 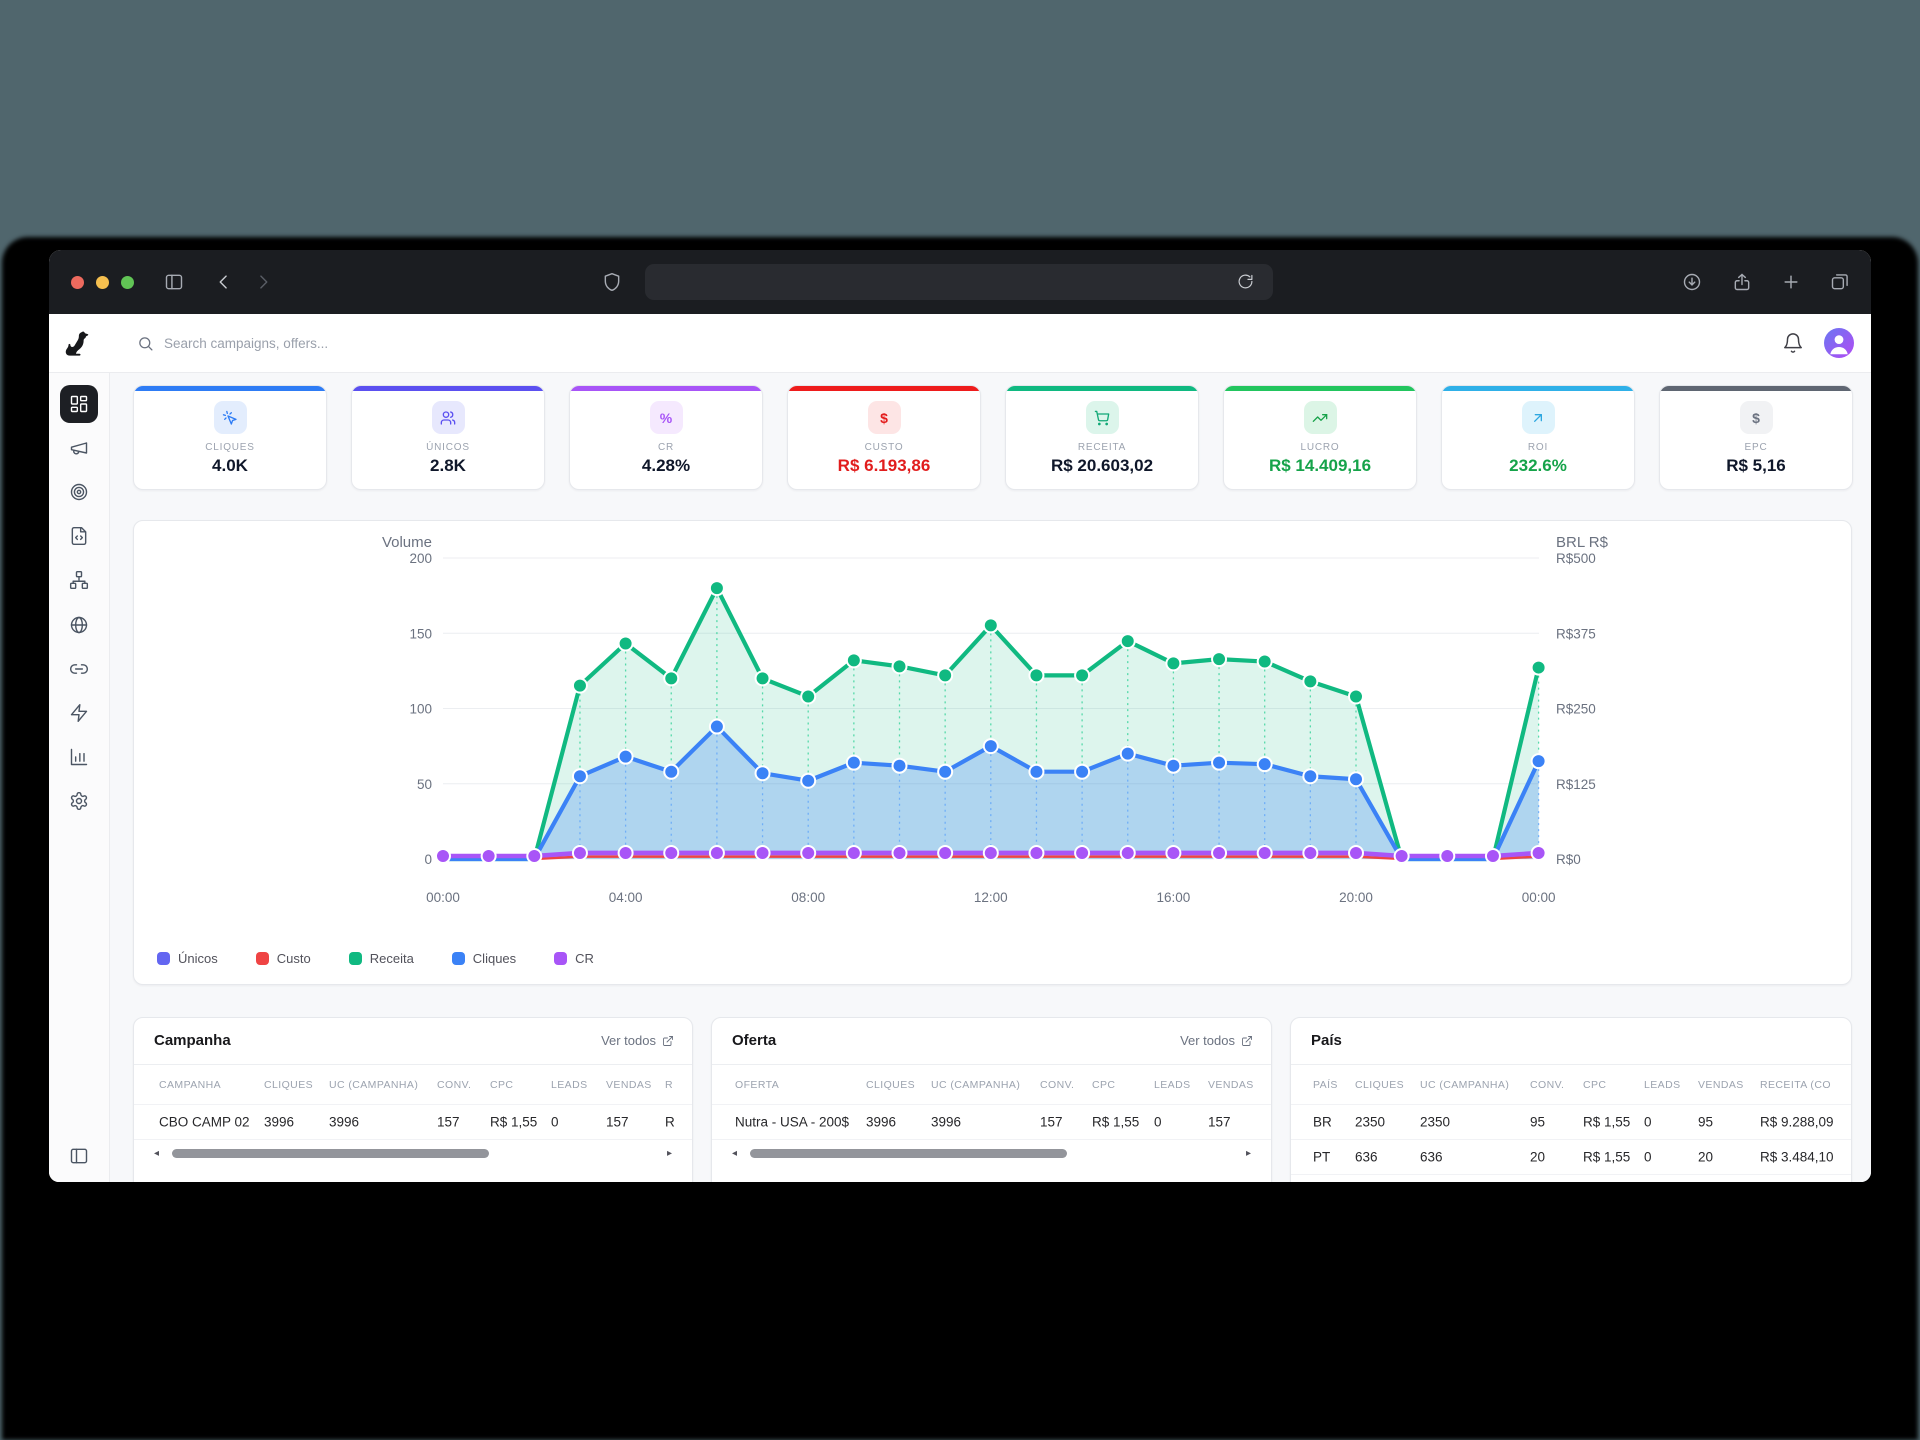 I want to click on sidebar-item-domains, so click(x=79, y=625).